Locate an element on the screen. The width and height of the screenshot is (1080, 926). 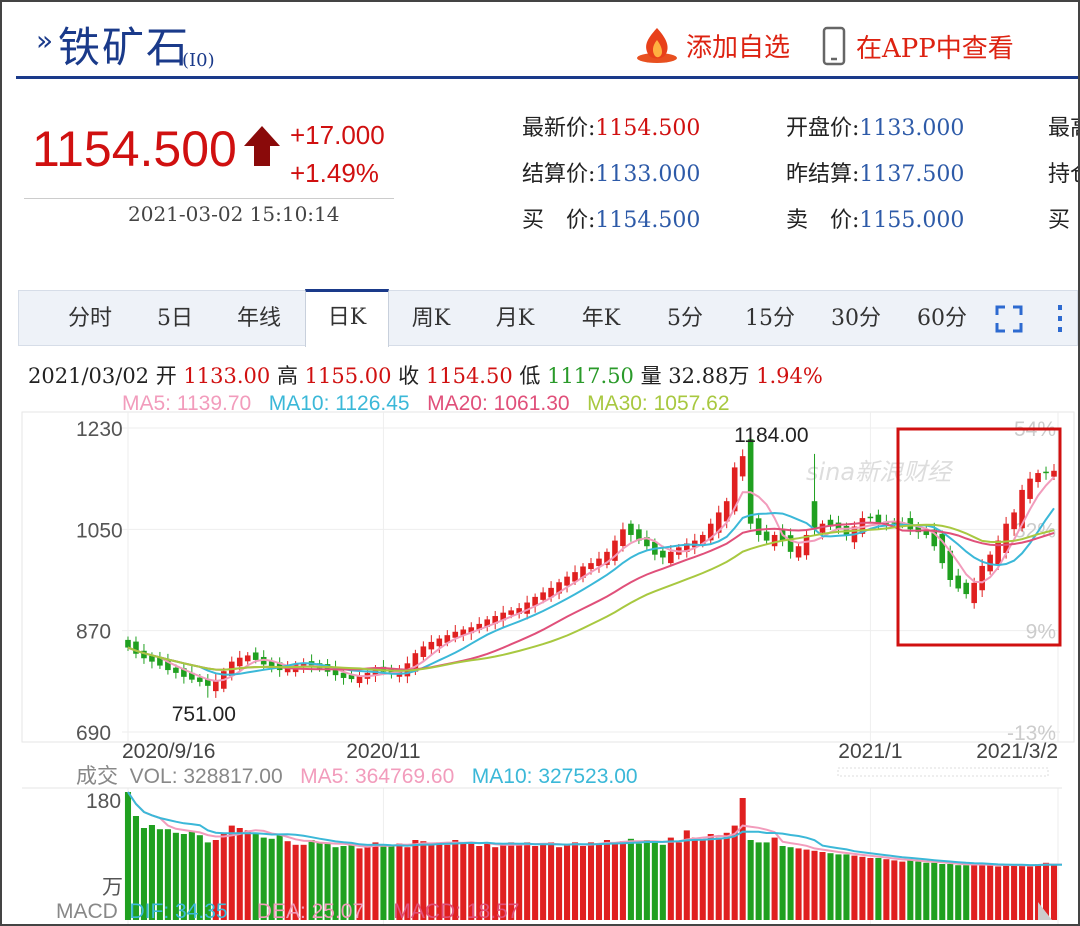
field-bid-vol: 买 is located at coordinates (1059, 220).